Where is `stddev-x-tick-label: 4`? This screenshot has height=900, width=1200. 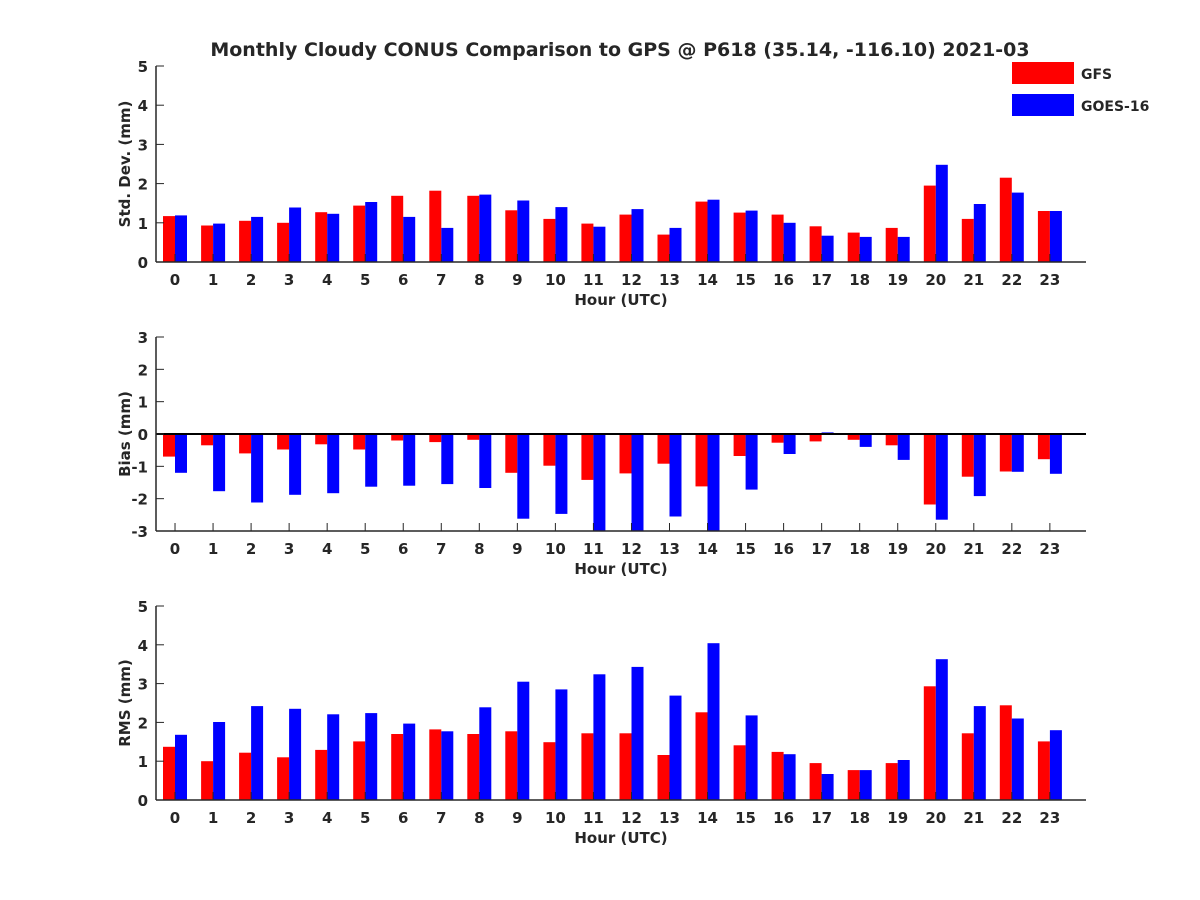
stddev-x-tick-label: 4 is located at coordinates (327, 280).